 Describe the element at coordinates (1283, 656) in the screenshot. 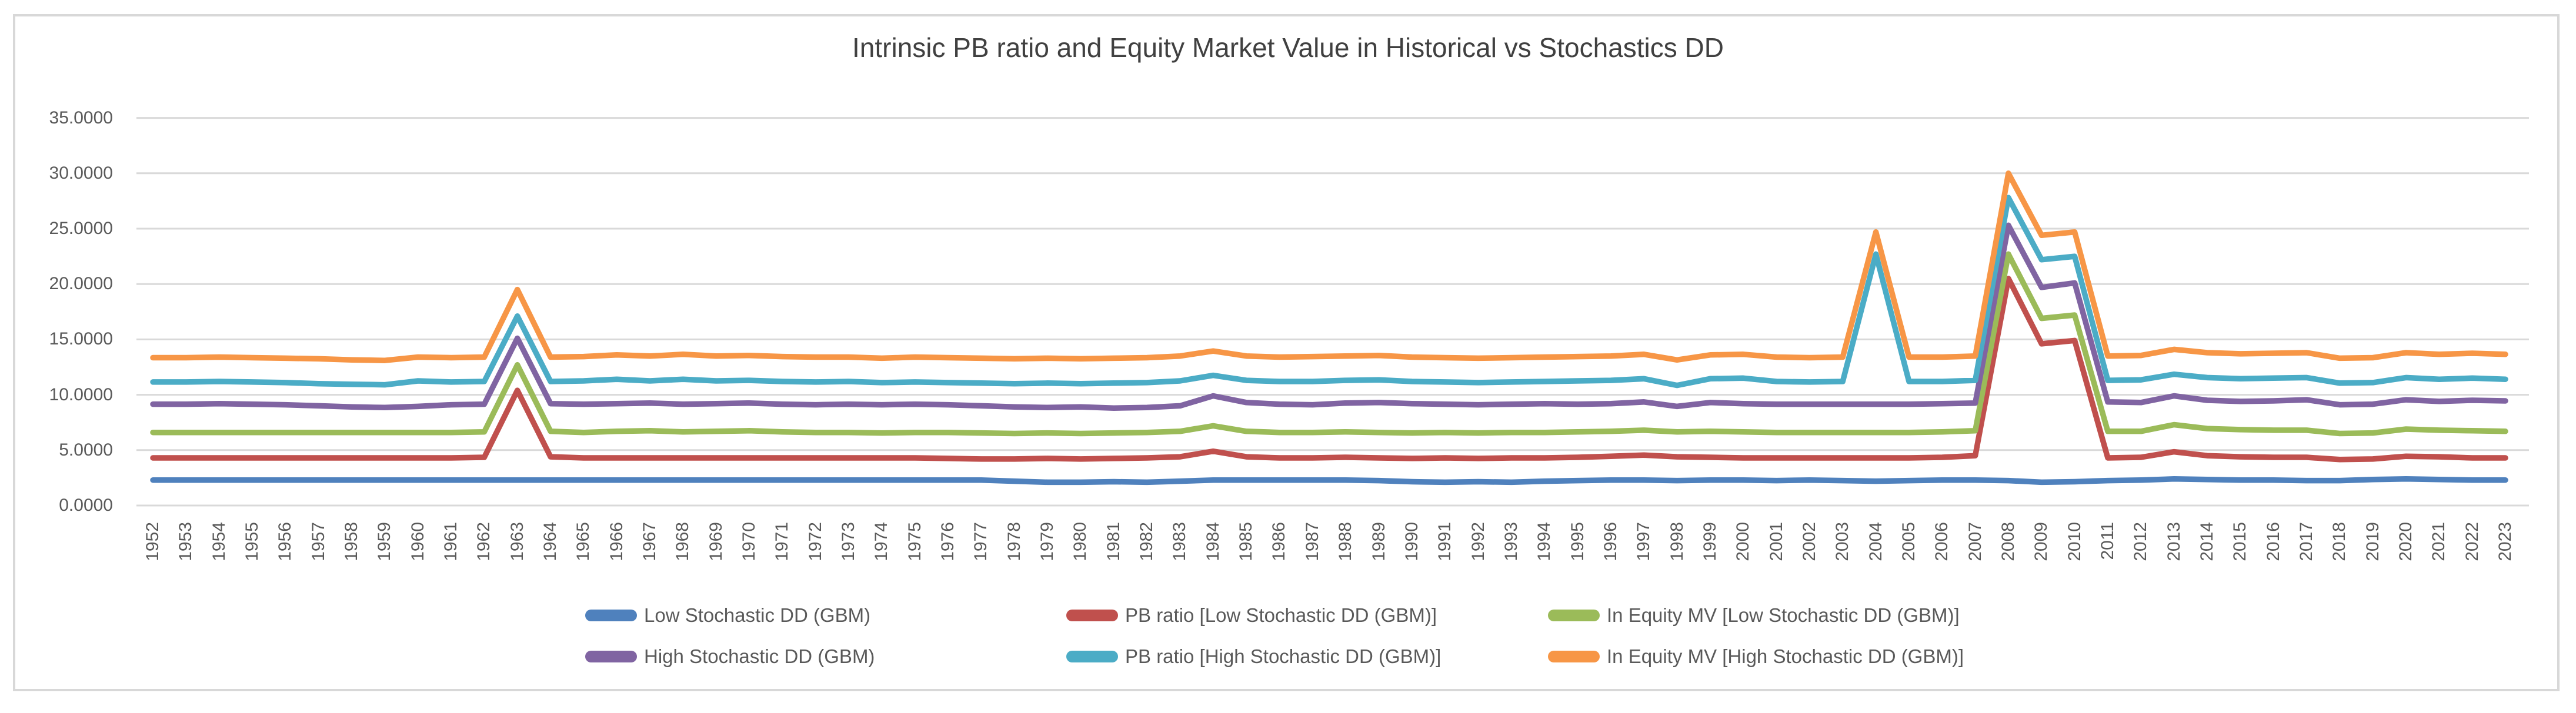

I see `legend-label: PB ratio [High Stochastic DD (GBM)]` at that location.